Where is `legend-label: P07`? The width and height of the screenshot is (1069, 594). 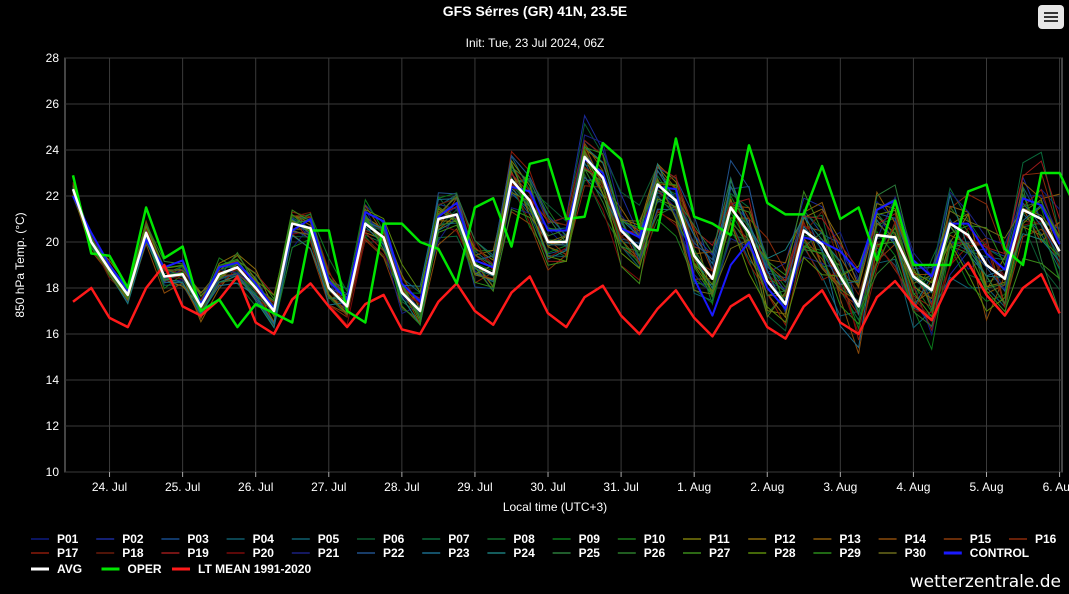
legend-label: P07 is located at coordinates (459, 539).